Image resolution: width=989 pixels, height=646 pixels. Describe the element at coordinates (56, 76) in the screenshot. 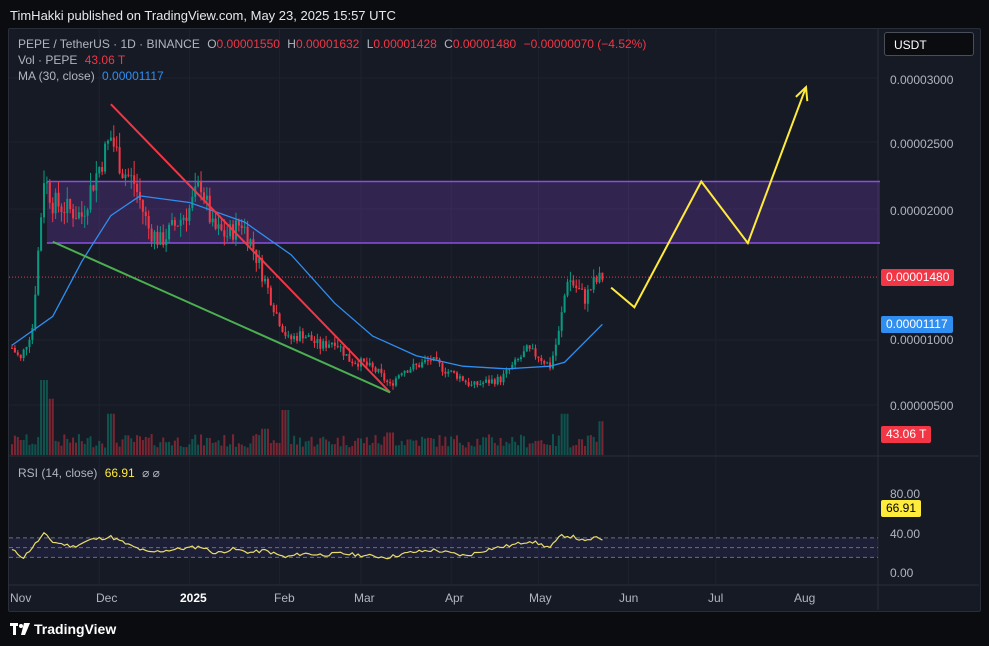

I see `ma-label: MA (30, close)` at that location.